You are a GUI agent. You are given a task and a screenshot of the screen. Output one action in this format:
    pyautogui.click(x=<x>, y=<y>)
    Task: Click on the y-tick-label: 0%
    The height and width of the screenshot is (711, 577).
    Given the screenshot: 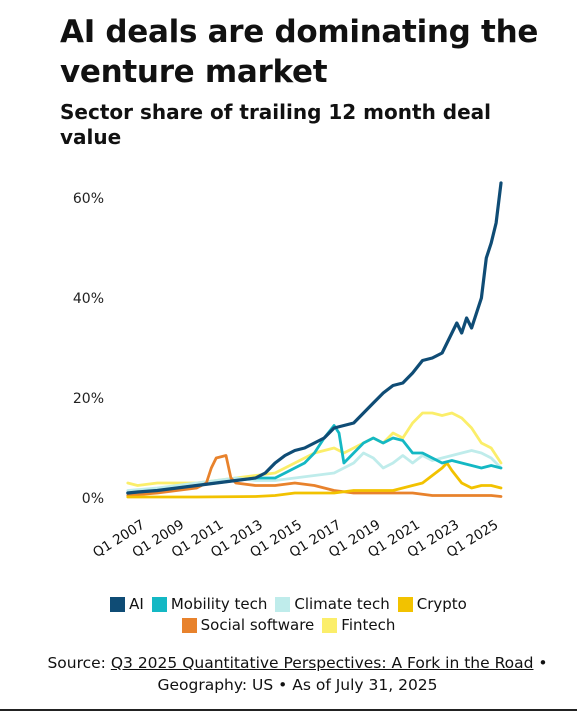 What is the action you would take?
    pyautogui.click(x=93, y=499)
    